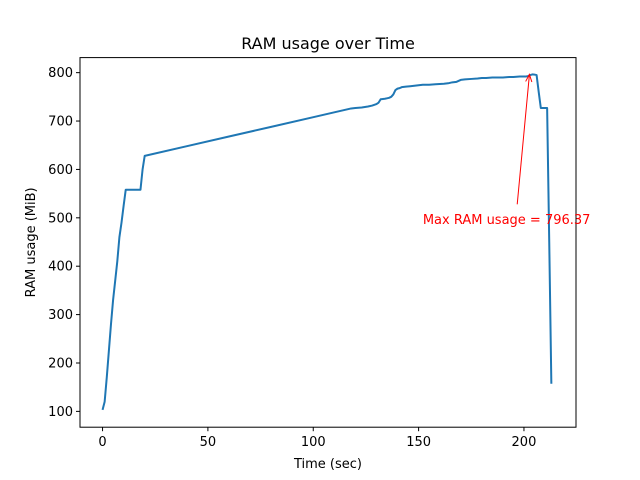 The height and width of the screenshot is (480, 640). What do you see at coordinates (529, 78) in the screenshot?
I see `annotation-arrow-head` at bounding box center [529, 78].